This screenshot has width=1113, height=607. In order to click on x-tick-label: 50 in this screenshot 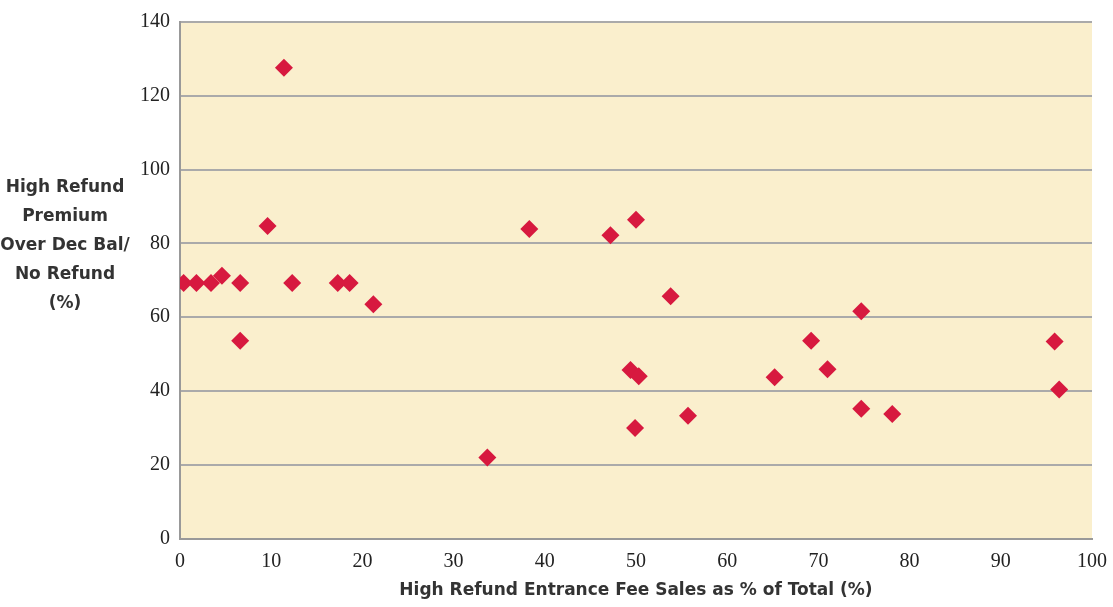, I will do `click(636, 559)`.